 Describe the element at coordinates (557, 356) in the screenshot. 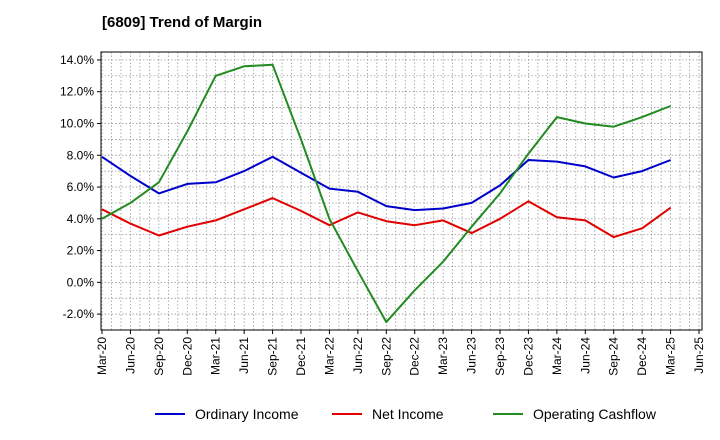

I see `x-tick-label: Mar-24` at that location.